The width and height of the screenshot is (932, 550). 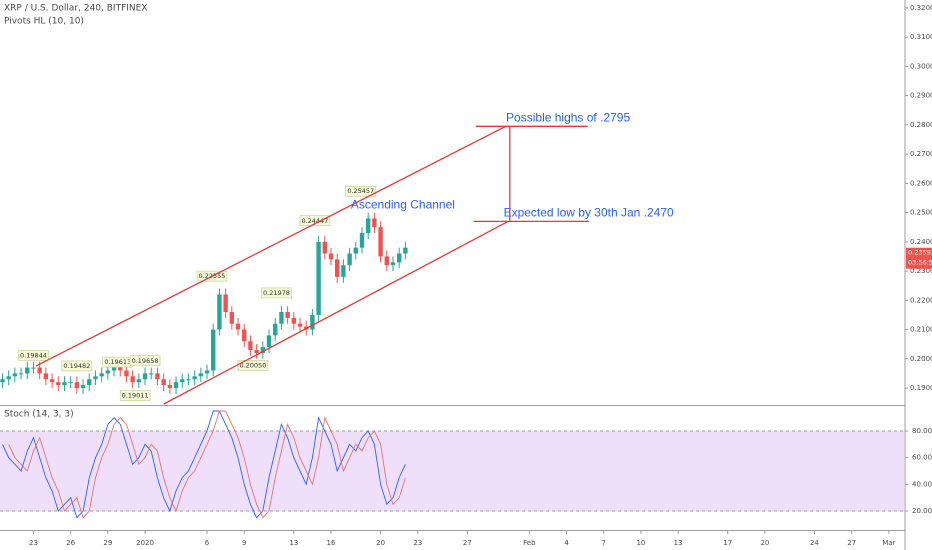 What do you see at coordinates (921, 66) in the screenshot?
I see `y-tick-label: 0.30000` at bounding box center [921, 66].